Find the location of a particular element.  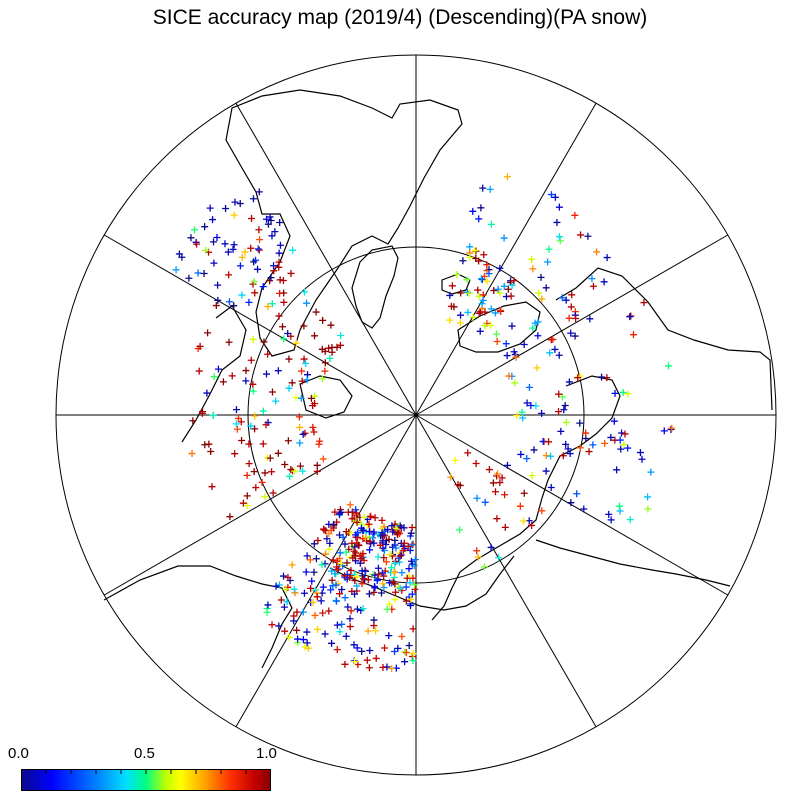

colorbar-mid-label: 0.5 is located at coordinates (144, 753).